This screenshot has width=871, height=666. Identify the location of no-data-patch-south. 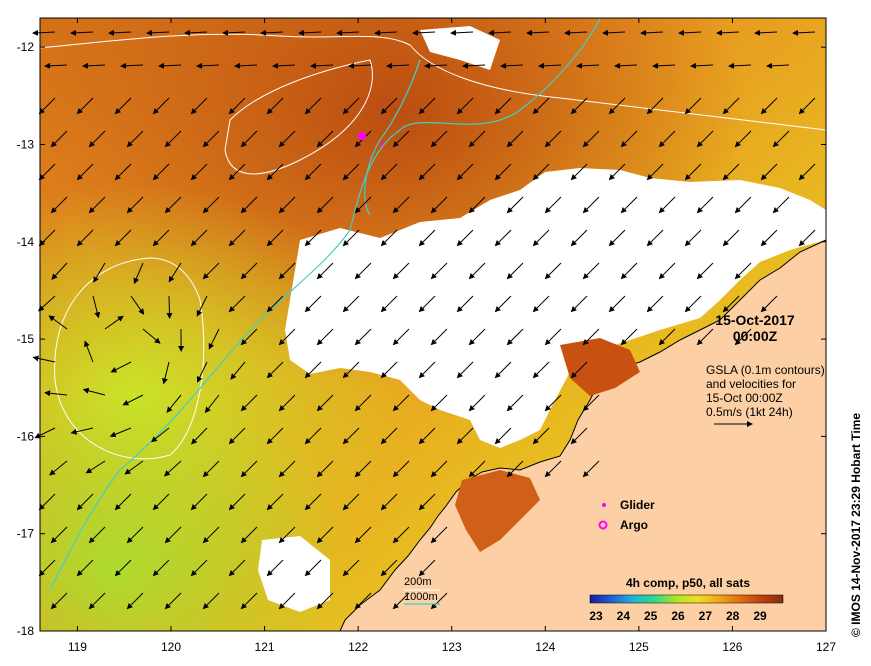
(294, 574).